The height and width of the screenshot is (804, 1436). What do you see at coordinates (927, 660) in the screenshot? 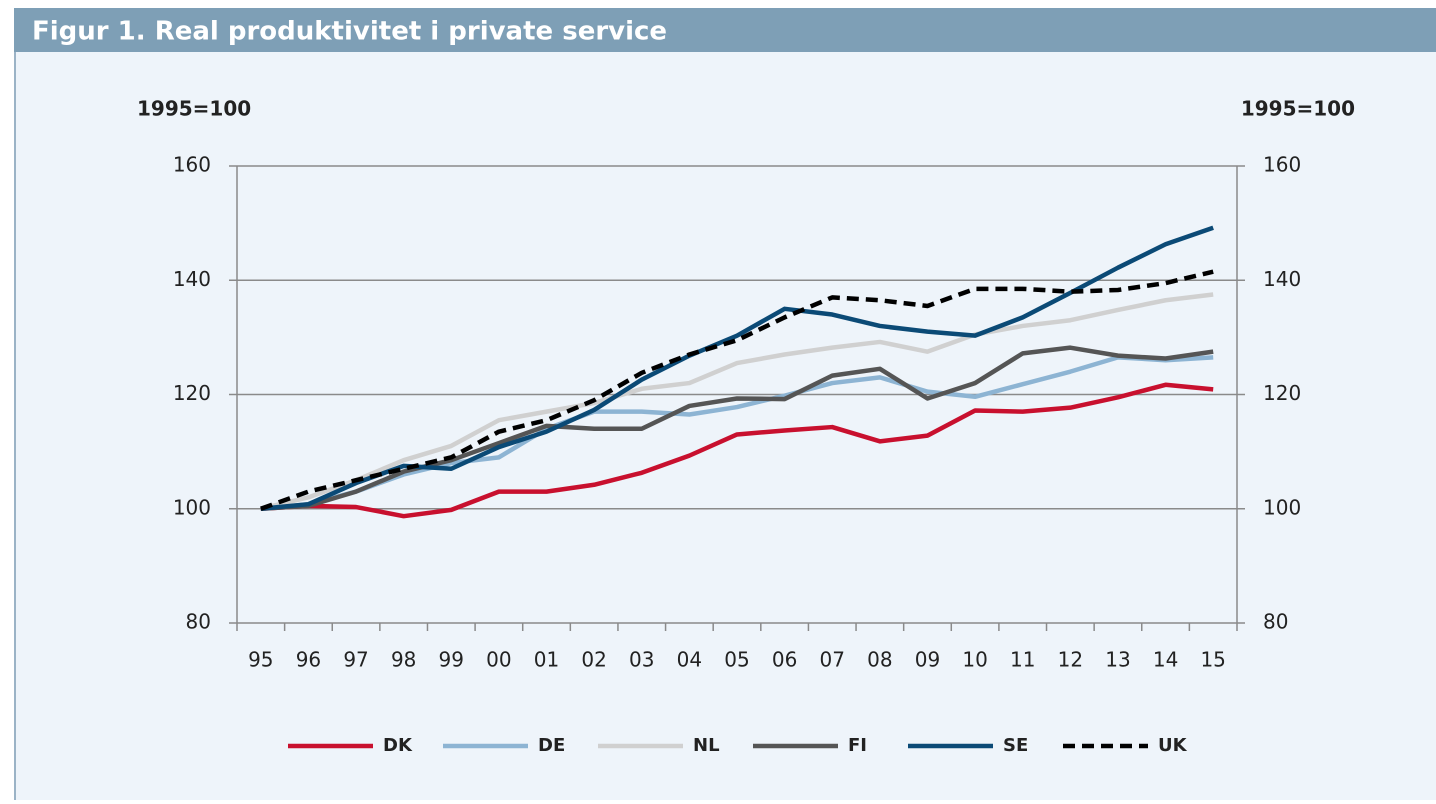
I see `x-tick-label: 09` at bounding box center [927, 660].